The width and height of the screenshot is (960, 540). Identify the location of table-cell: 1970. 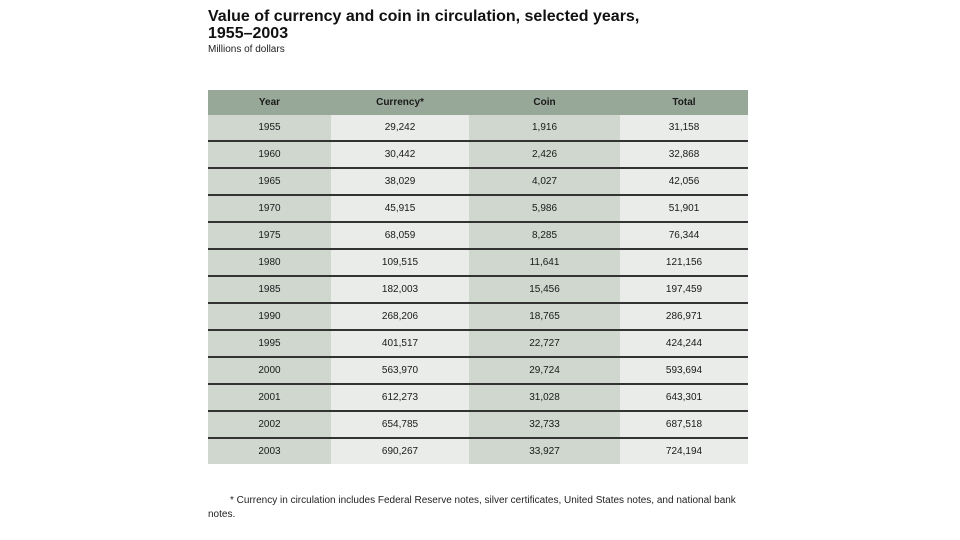
(269, 209).